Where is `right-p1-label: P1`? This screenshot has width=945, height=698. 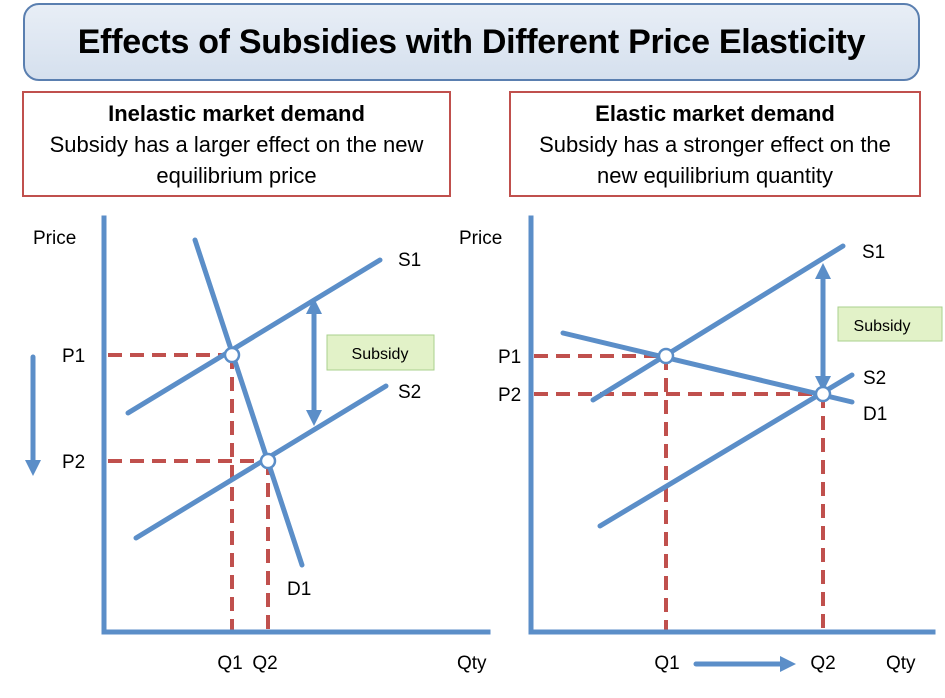
right-p1-label: P1 is located at coordinates (509, 357).